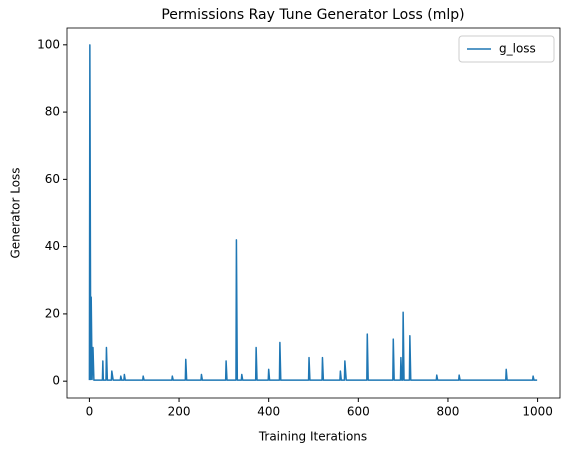 The height and width of the screenshot is (455, 571). Describe the element at coordinates (16, 212) in the screenshot. I see `y-axis-label: Generator Loss` at that location.